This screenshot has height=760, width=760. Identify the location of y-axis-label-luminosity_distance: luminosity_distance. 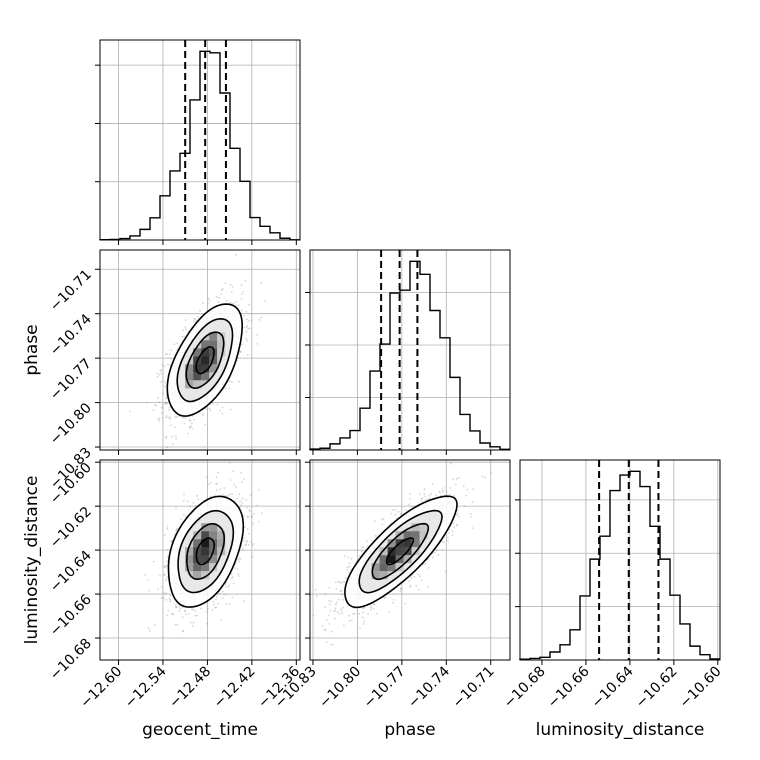
(32, 560).